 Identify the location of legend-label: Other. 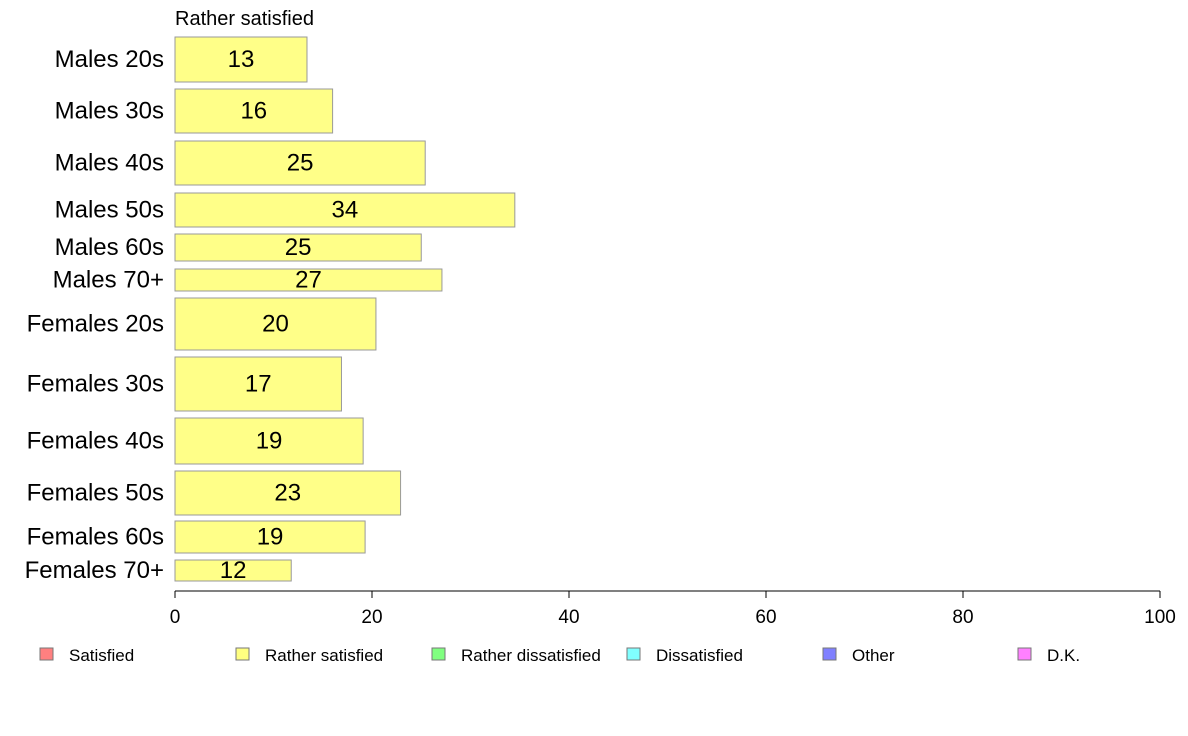
(873, 655).